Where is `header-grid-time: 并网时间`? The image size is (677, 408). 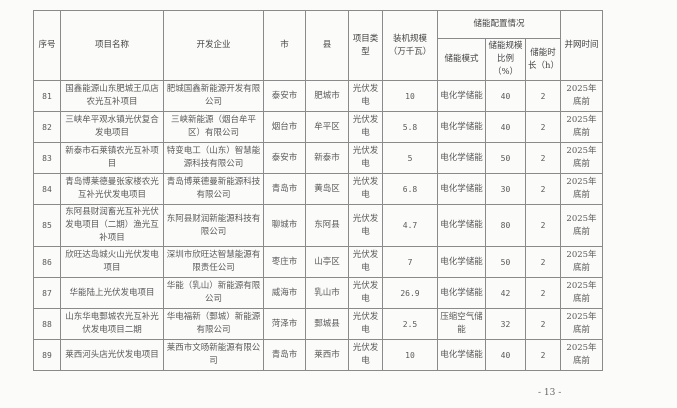
header-grid-time: 并网时间 is located at coordinates (581, 45).